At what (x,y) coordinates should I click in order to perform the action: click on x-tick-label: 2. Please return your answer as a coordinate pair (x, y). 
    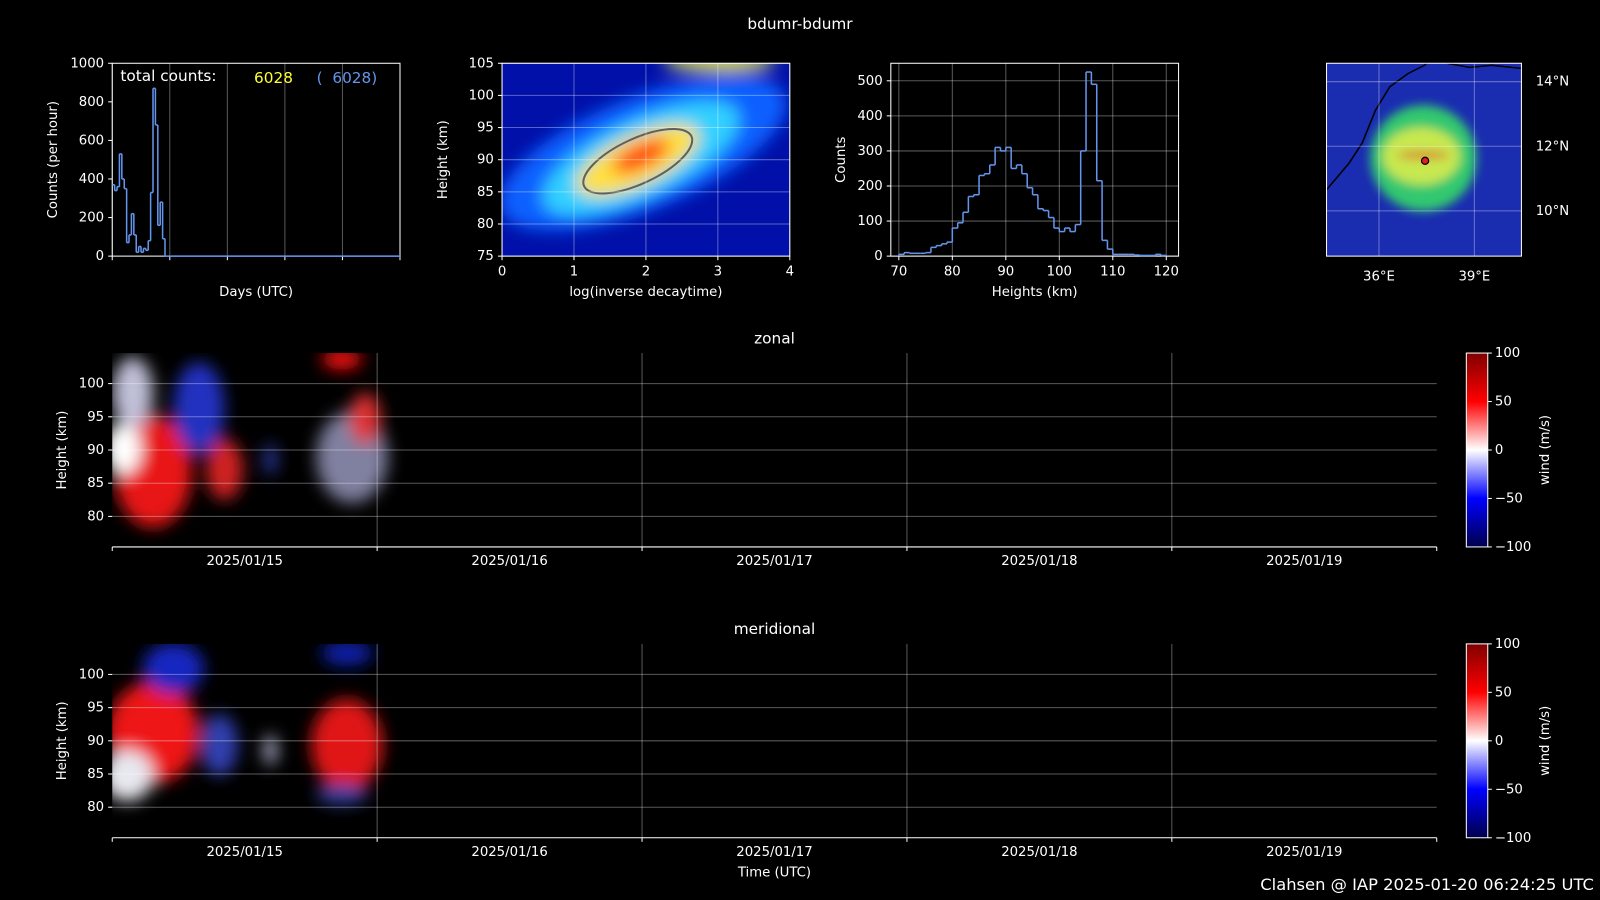
    Looking at the image, I should click on (646, 271).